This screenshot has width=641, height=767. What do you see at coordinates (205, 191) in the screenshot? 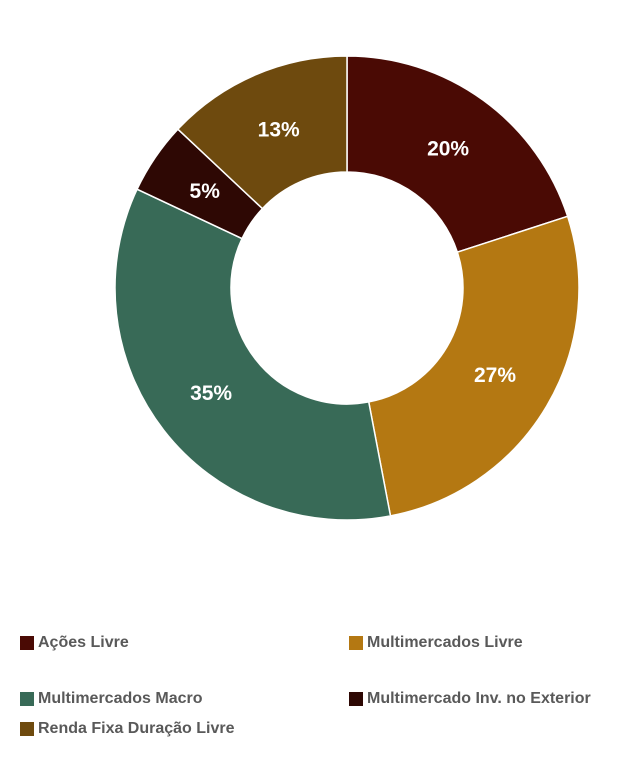
I see `slice-label-multimercado-inv-no-exterior: 5%` at bounding box center [205, 191].